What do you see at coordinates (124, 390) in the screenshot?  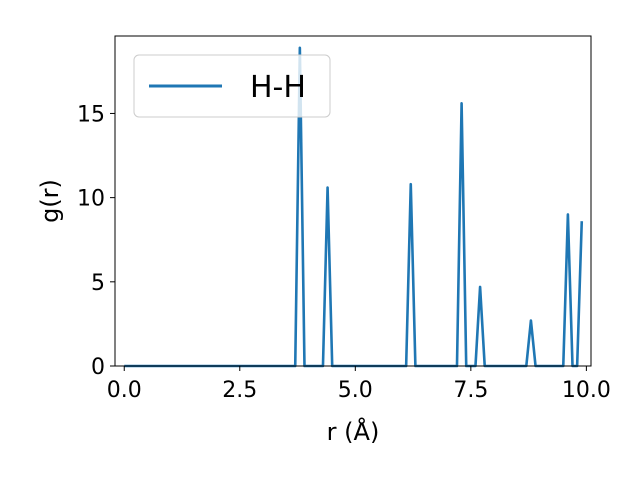 I see `x-tick-label: 0.0` at bounding box center [124, 390].